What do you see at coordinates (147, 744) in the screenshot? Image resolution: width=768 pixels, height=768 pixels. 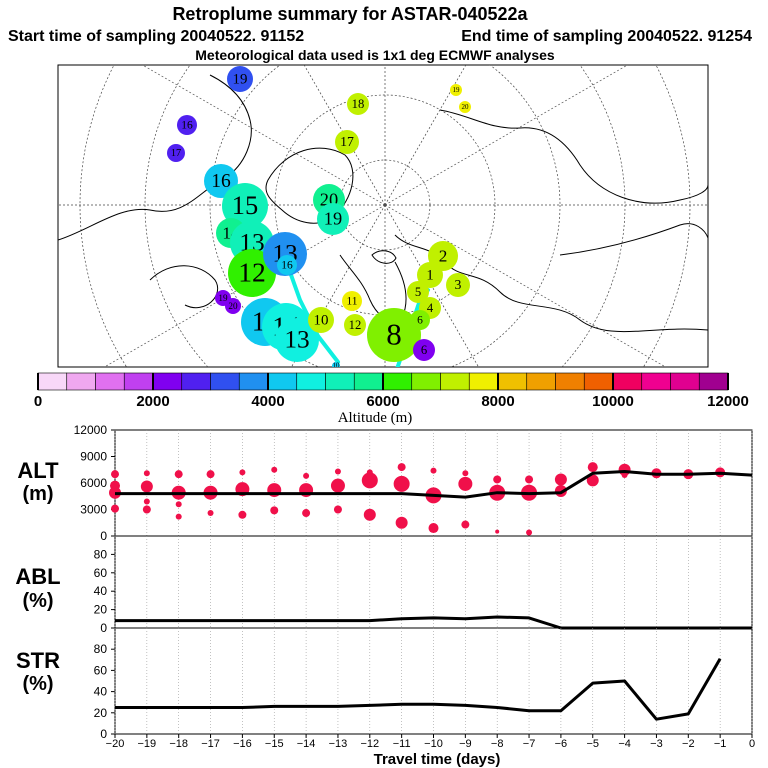 I see `x-tick-label: −19` at bounding box center [147, 744].